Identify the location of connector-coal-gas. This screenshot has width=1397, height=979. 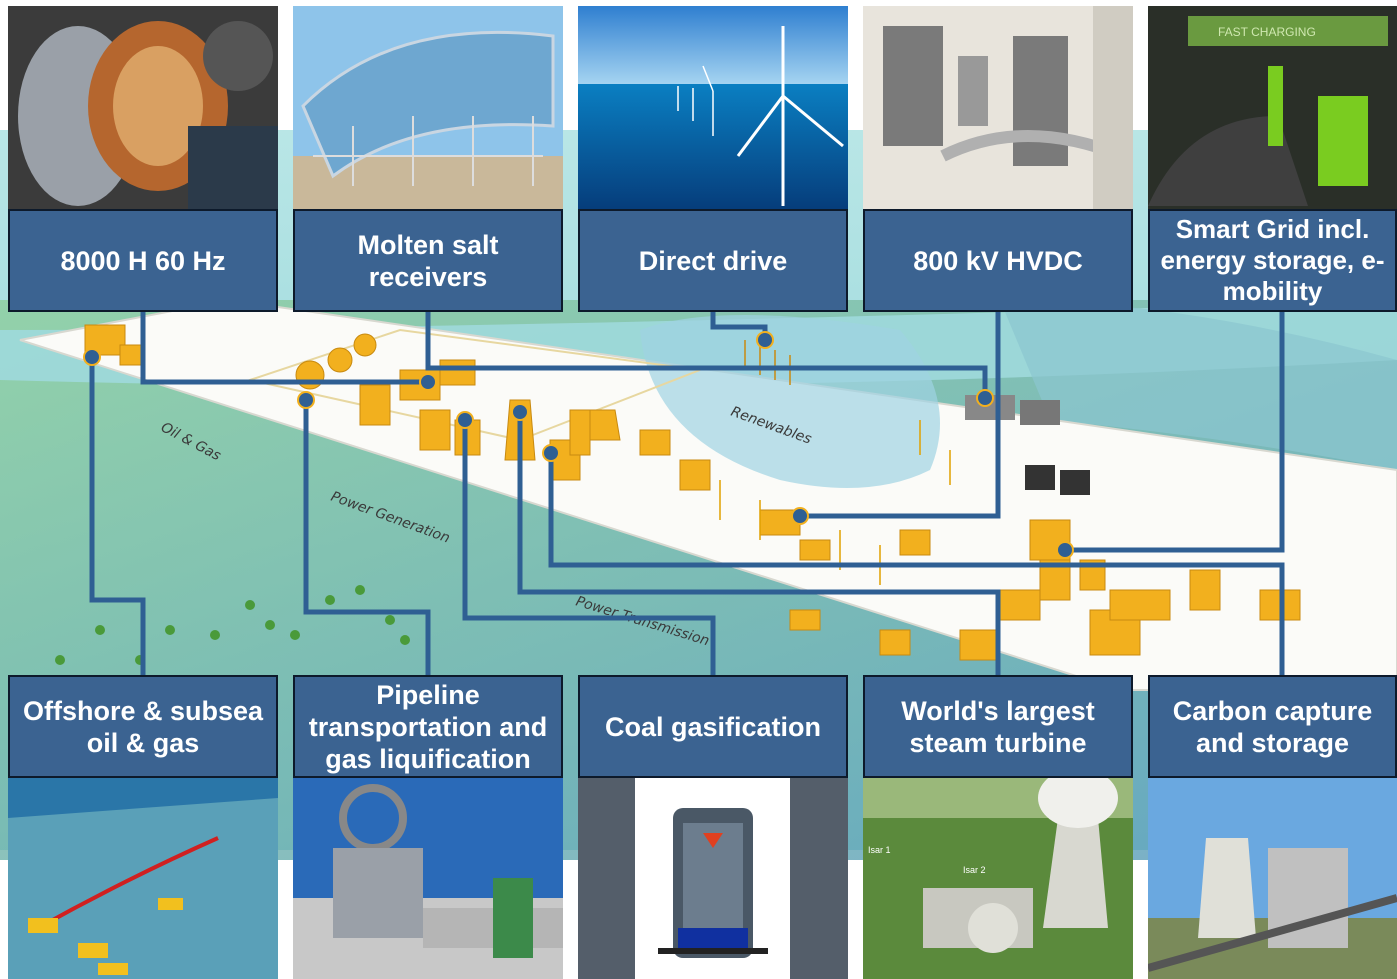
(589, 547).